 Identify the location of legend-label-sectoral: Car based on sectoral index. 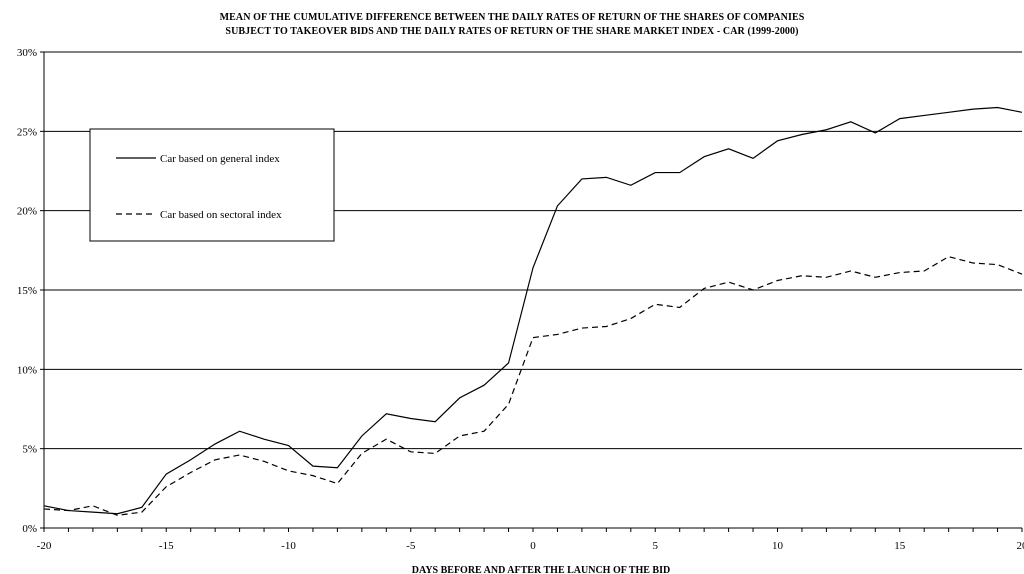
(221, 215).